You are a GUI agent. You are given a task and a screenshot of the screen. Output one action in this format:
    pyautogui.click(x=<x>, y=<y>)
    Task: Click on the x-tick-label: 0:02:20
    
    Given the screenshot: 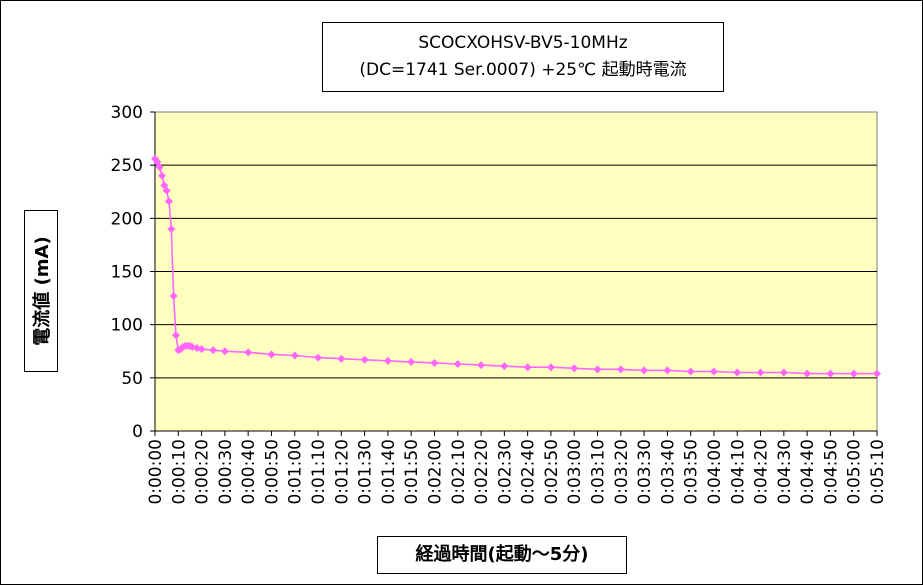 What is the action you would take?
    pyautogui.click(x=482, y=472)
    